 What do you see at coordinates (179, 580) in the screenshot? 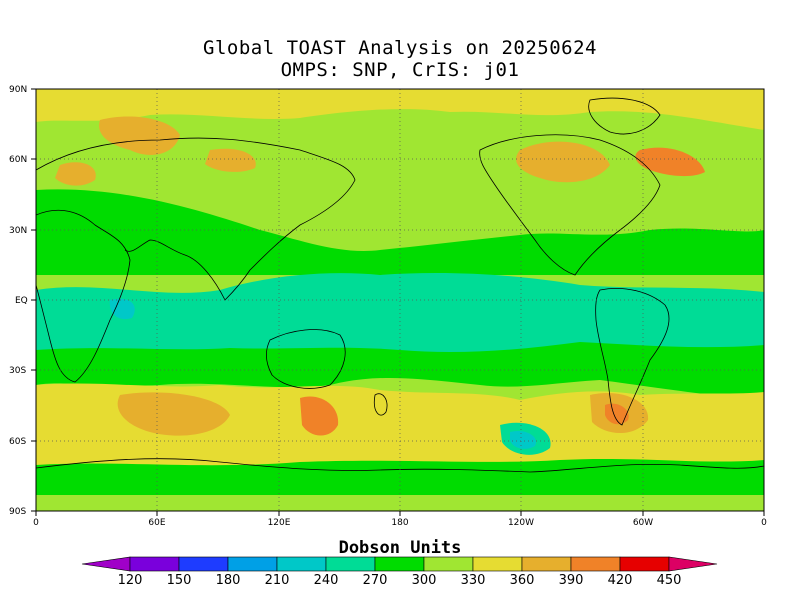
I see `colorbar-label: 150` at bounding box center [179, 580].